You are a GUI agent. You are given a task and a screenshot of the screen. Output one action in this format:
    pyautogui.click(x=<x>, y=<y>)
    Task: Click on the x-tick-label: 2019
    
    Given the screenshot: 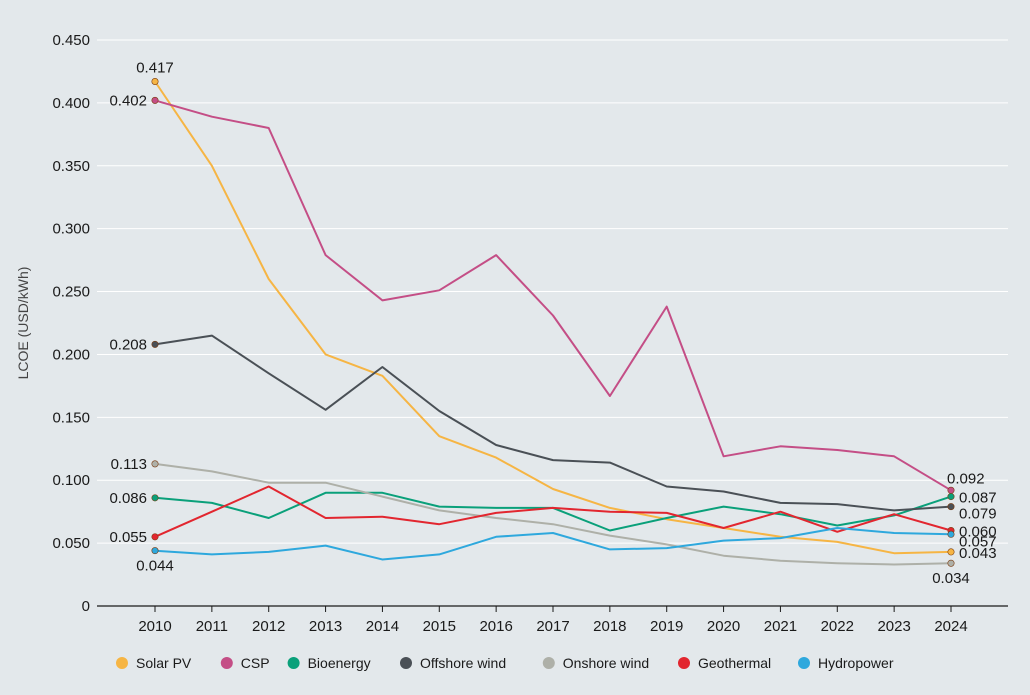 What is the action you would take?
    pyautogui.click(x=666, y=626)
    